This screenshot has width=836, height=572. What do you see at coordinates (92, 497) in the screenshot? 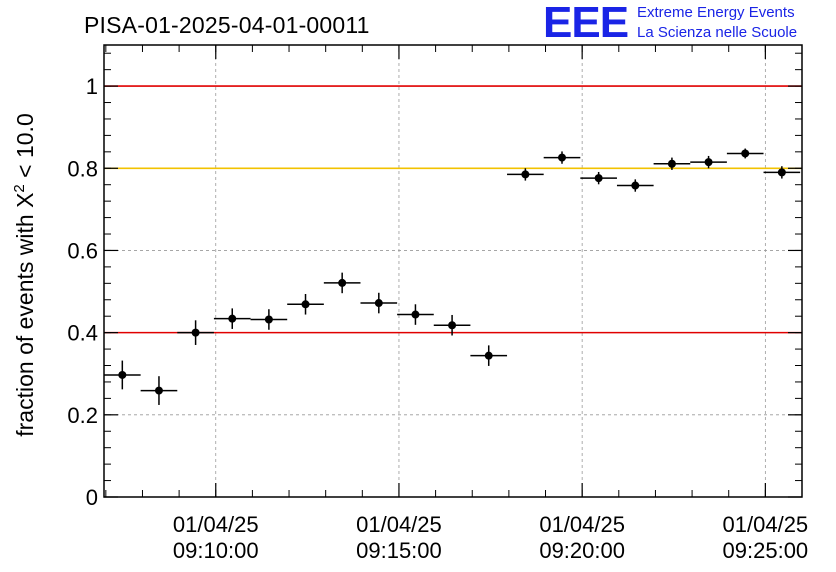
I see `y-tick-label: 0` at bounding box center [92, 497].